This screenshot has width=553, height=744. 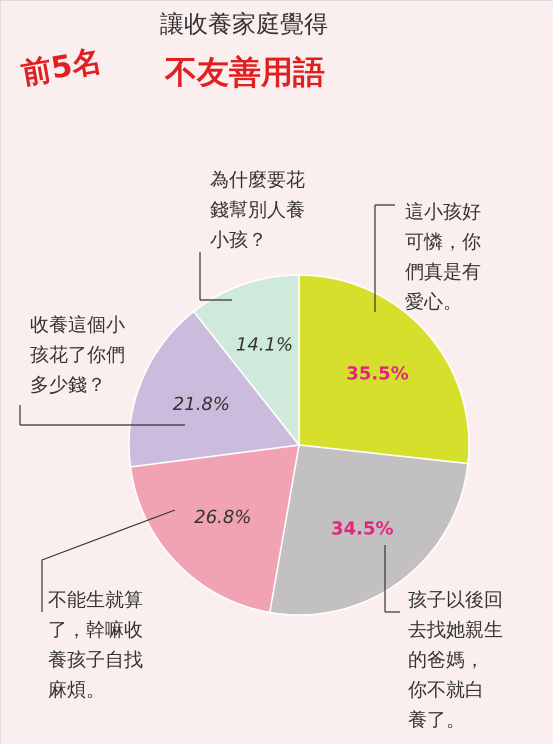 I want to click on slice-label: 收養這個小孩花了你們多少錢？, so click(x=77, y=355).